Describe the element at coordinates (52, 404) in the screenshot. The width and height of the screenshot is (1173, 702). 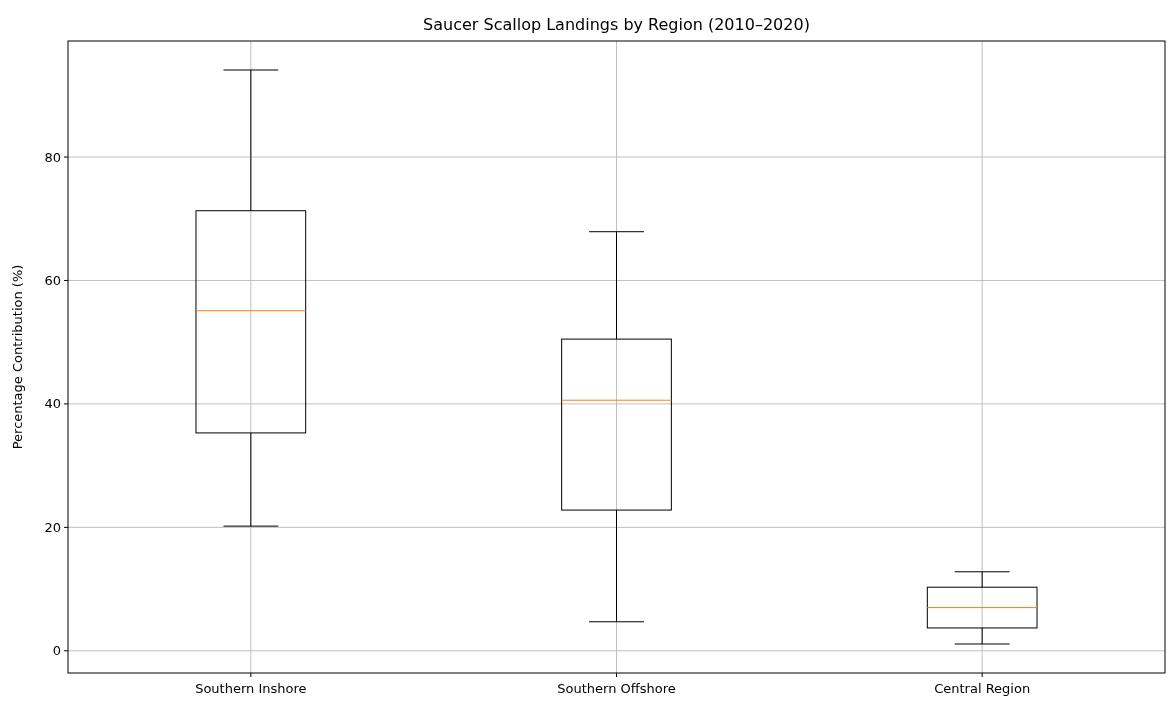
I see `y-tick-label: 40` at that location.